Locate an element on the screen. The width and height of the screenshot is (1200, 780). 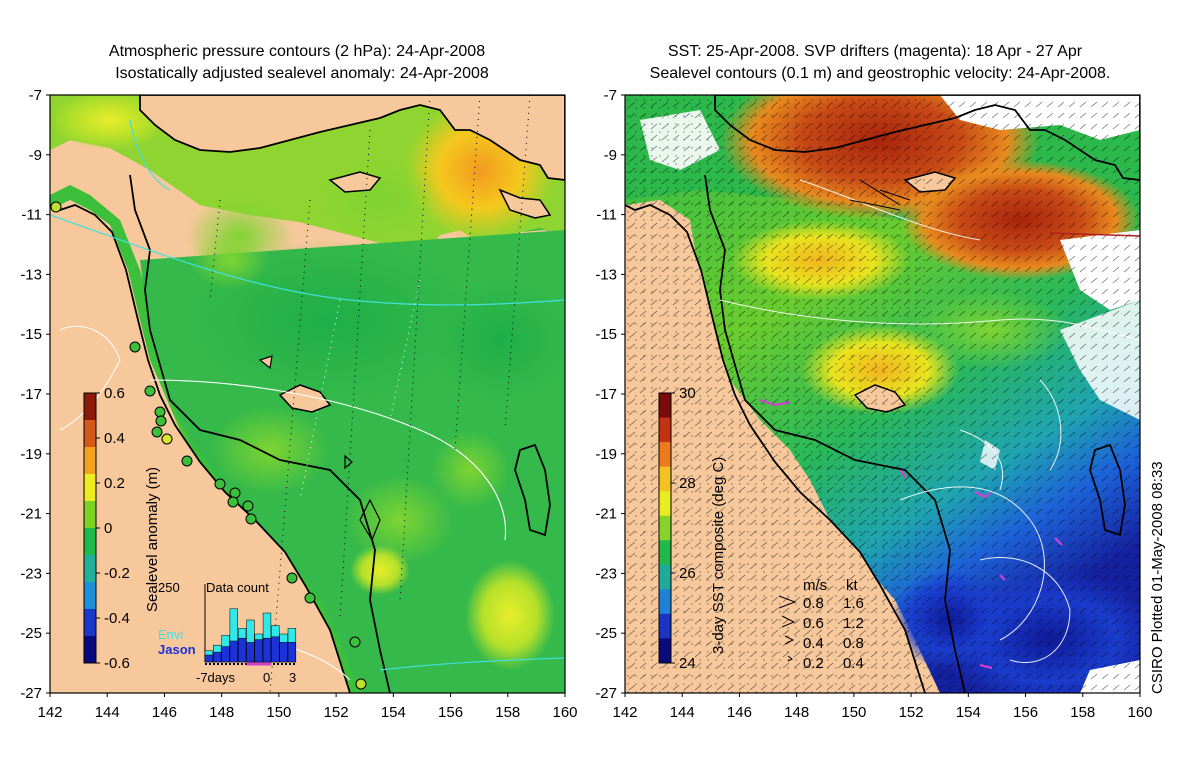
velocity-ms-value: 0.4 is located at coordinates (813, 643).